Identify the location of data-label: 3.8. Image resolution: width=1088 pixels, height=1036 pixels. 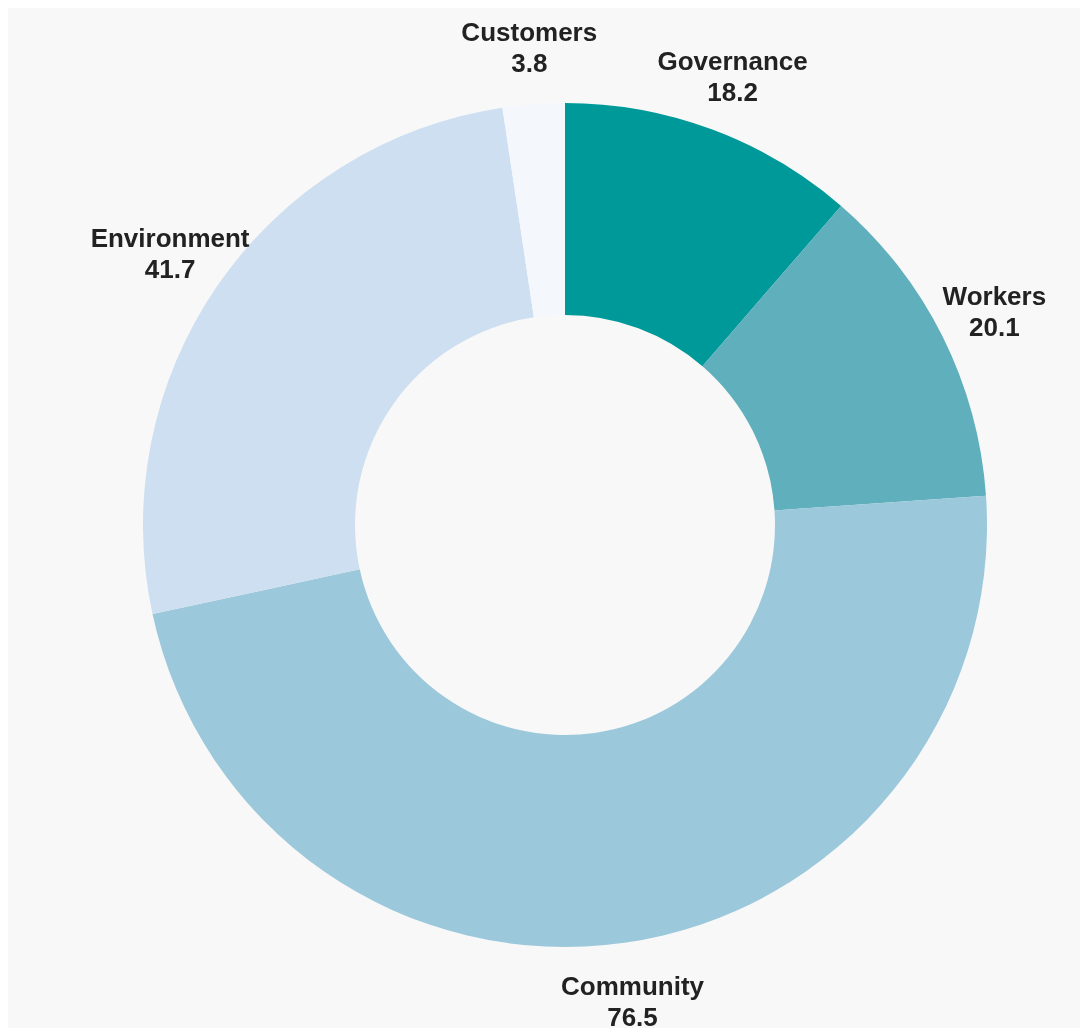
(529, 63).